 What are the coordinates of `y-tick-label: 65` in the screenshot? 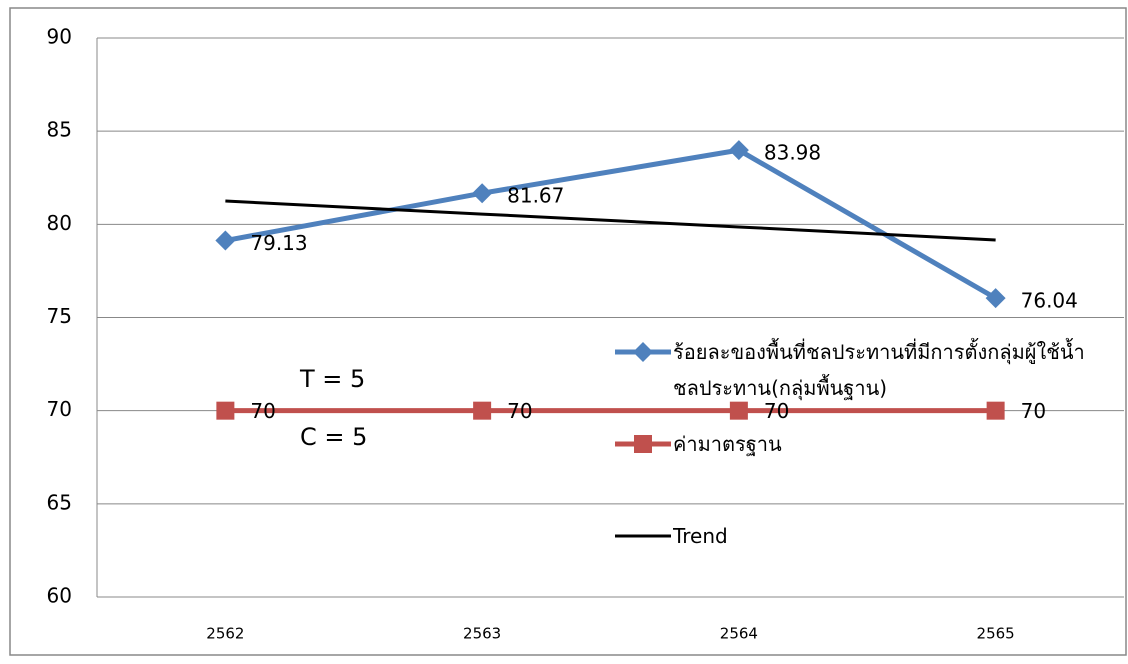 It's located at (59, 502).